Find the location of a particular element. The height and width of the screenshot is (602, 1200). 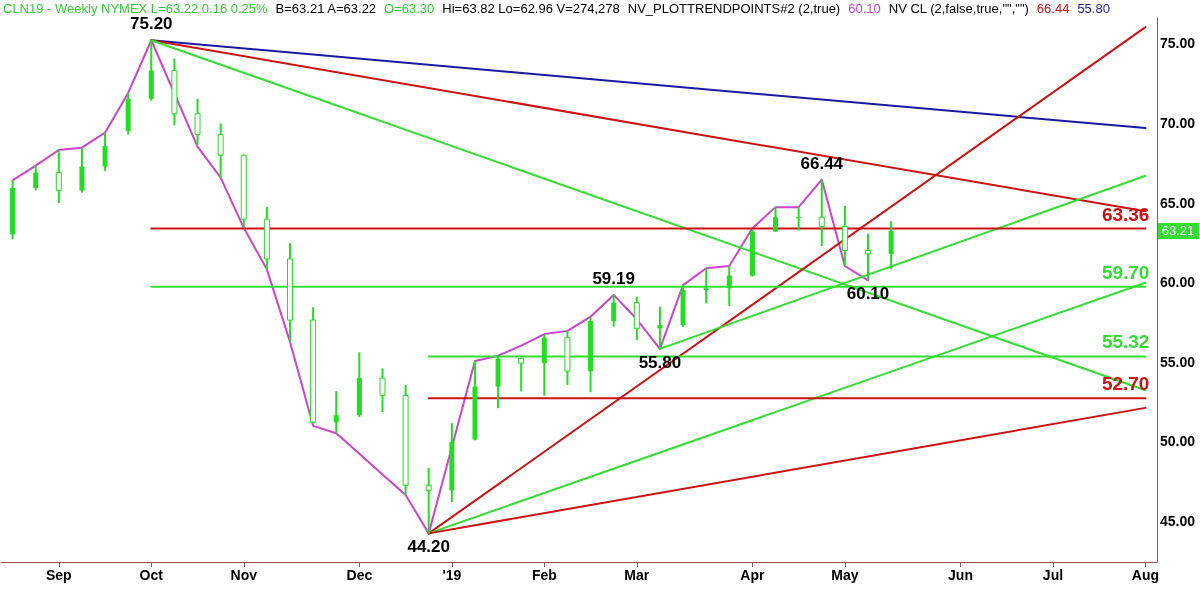

x-tick-label: Oct is located at coordinates (151, 575).